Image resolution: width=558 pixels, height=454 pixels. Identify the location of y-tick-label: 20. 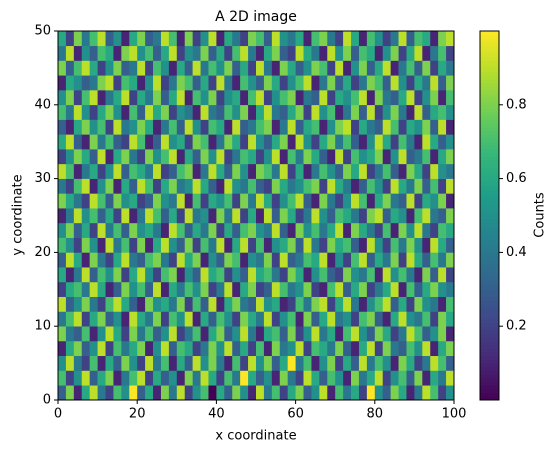
(42, 252).